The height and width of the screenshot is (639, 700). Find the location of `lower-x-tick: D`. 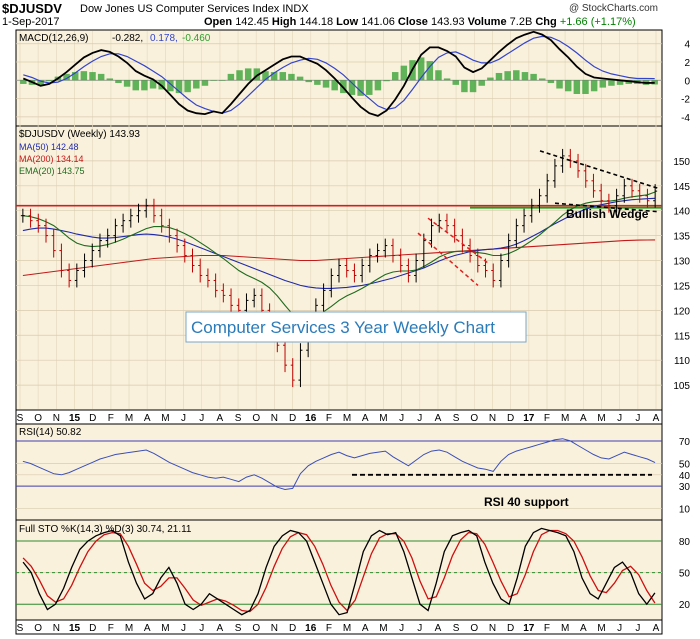

lower-x-tick: D is located at coordinates (292, 628).